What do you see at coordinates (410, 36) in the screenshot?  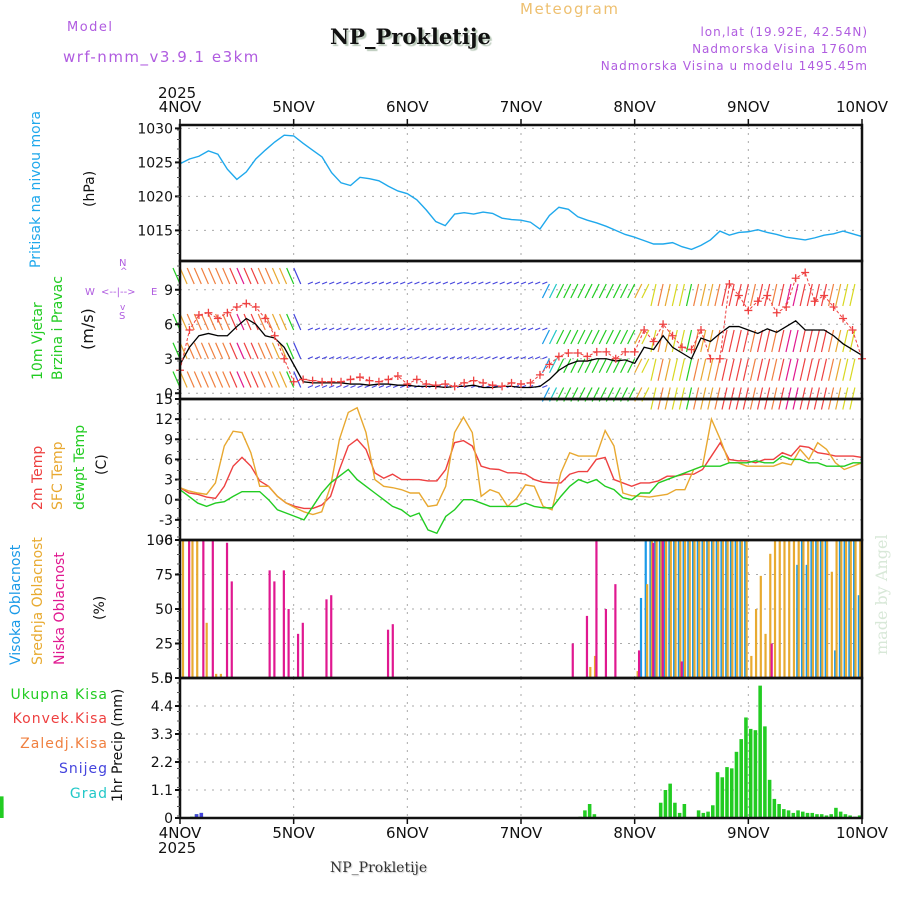 I see `page-title: NP_Prokletije` at bounding box center [410, 36].